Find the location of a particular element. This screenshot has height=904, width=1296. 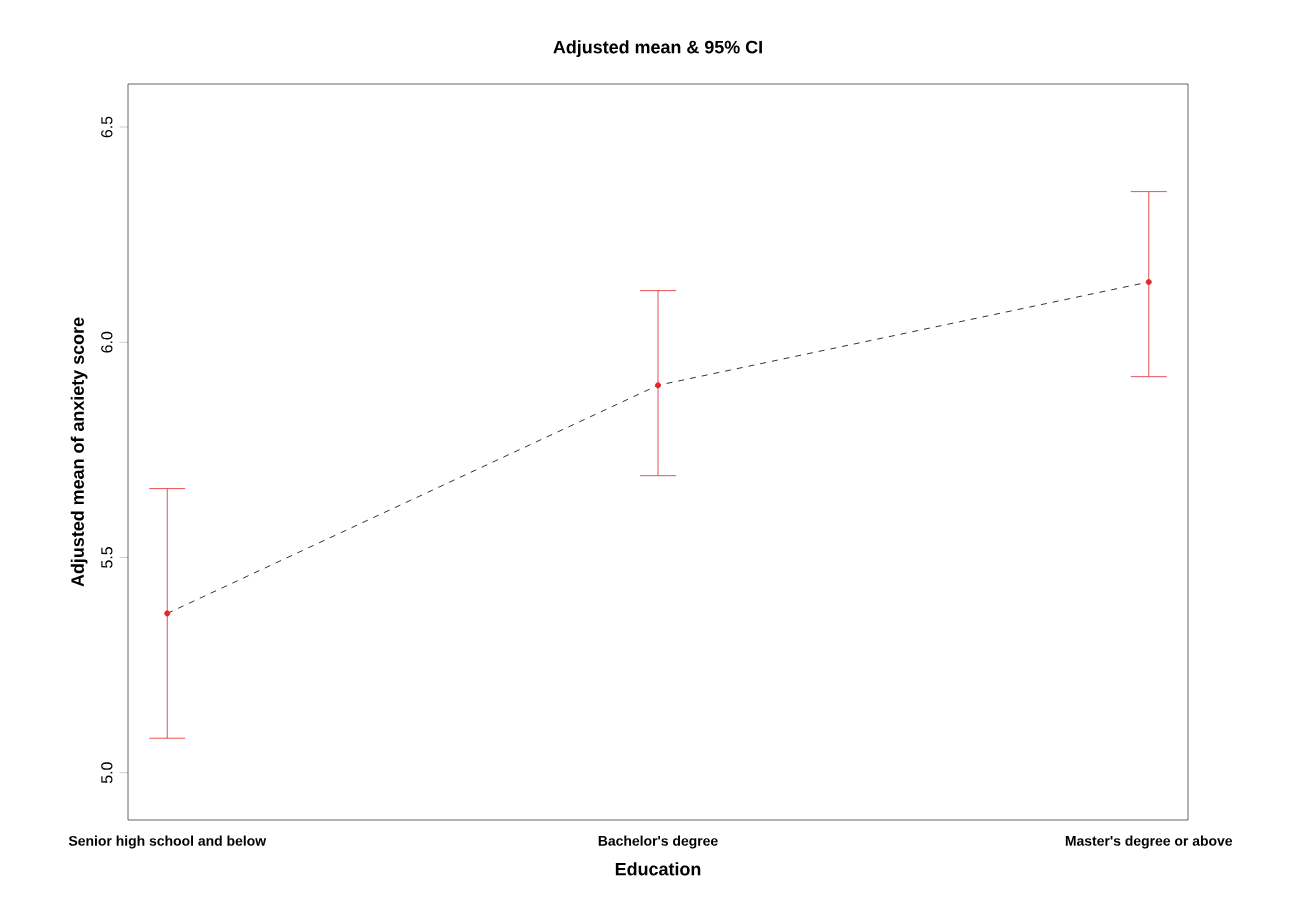

chart-title: Adjusted mean & 95% CI is located at coordinates (657, 48).